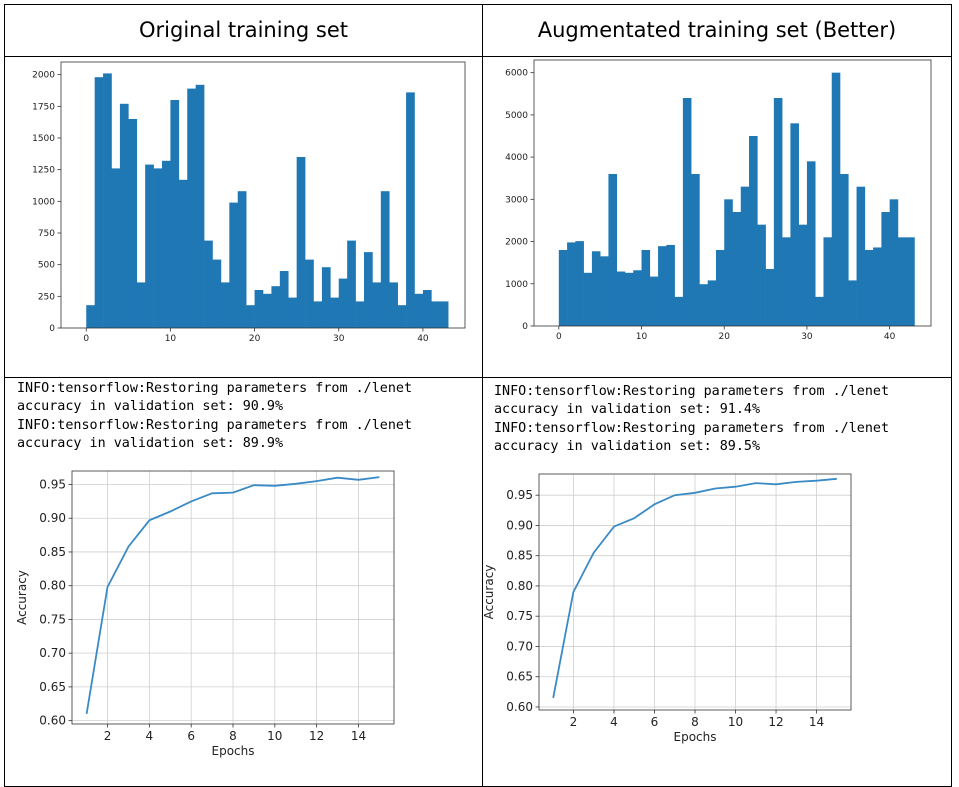 This screenshot has width=959, height=787. What do you see at coordinates (43, 139) in the screenshot?
I see `y-tick-label: 1500` at bounding box center [43, 139].